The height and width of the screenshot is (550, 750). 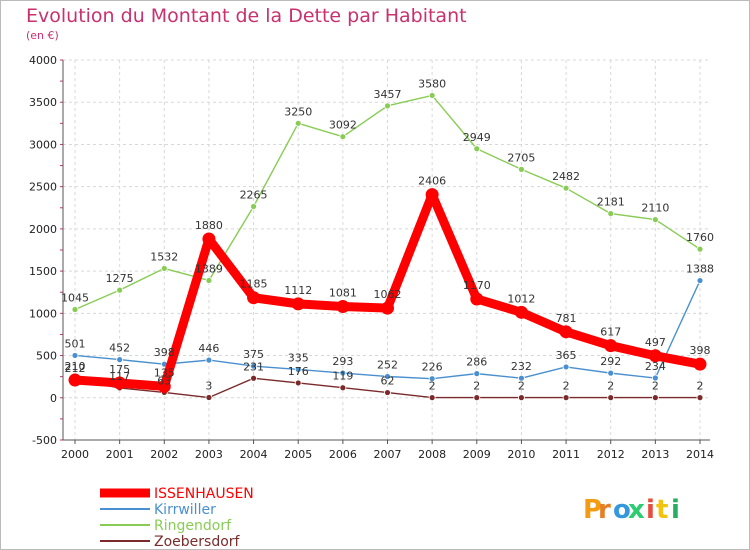 What do you see at coordinates (164, 372) in the screenshot?
I see `data-label-issenhausen: 135` at bounding box center [164, 372].